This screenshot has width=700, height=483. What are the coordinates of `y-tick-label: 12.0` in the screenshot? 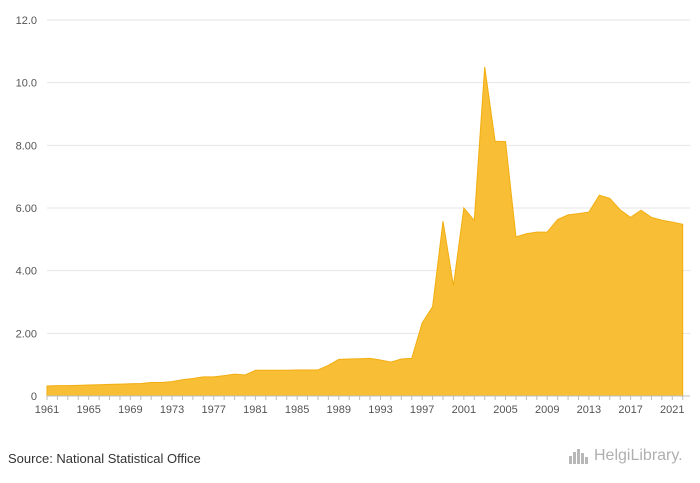 It's located at (26, 21).